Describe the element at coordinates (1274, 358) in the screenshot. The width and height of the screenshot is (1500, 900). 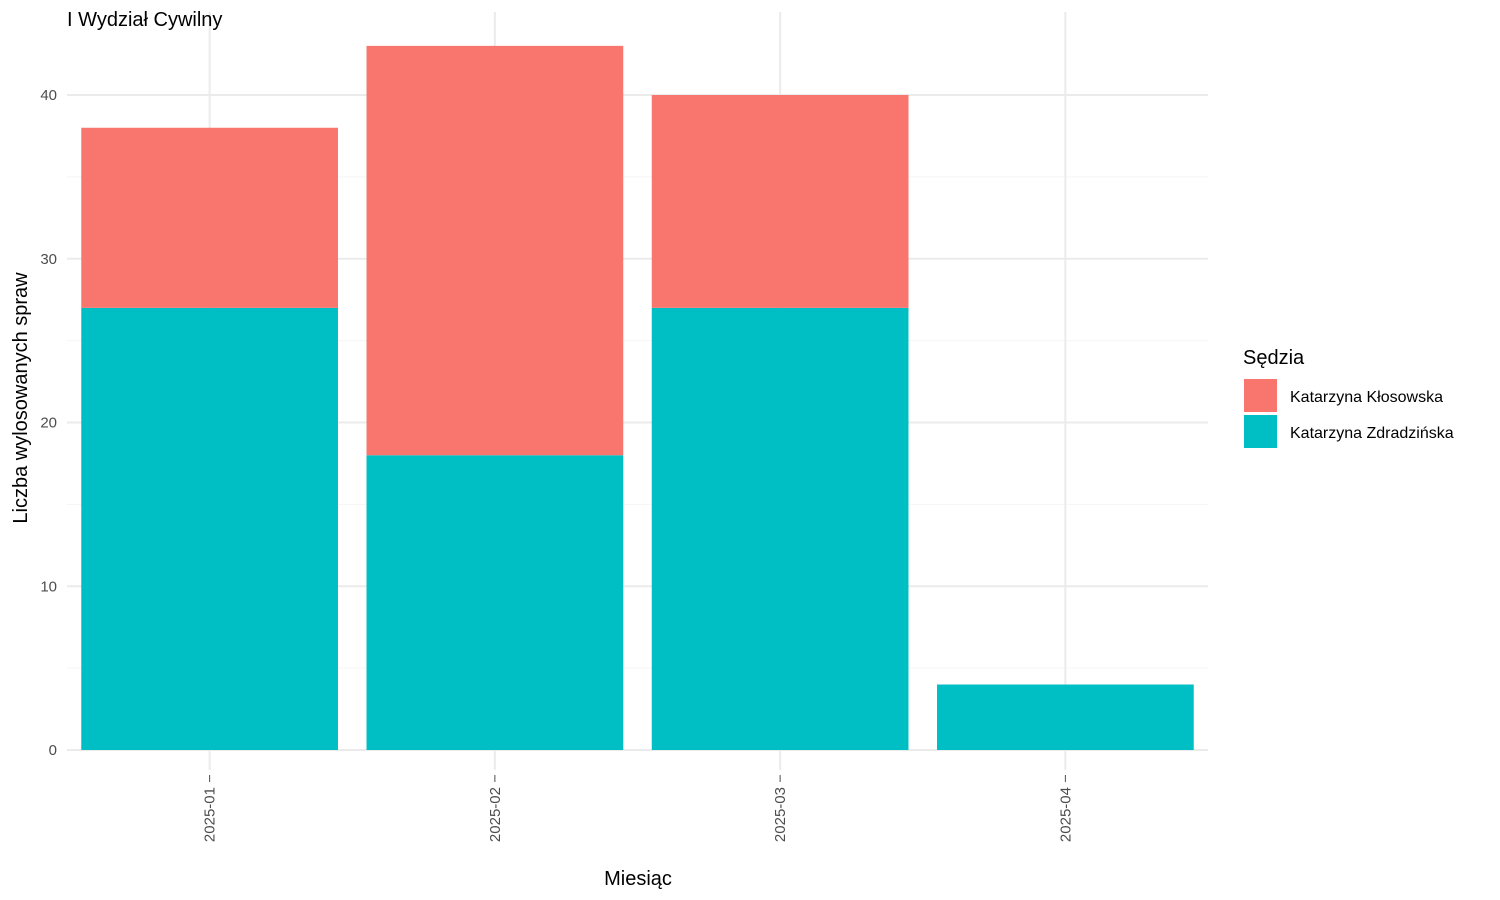
I see `legend-title: Sędzia` at that location.